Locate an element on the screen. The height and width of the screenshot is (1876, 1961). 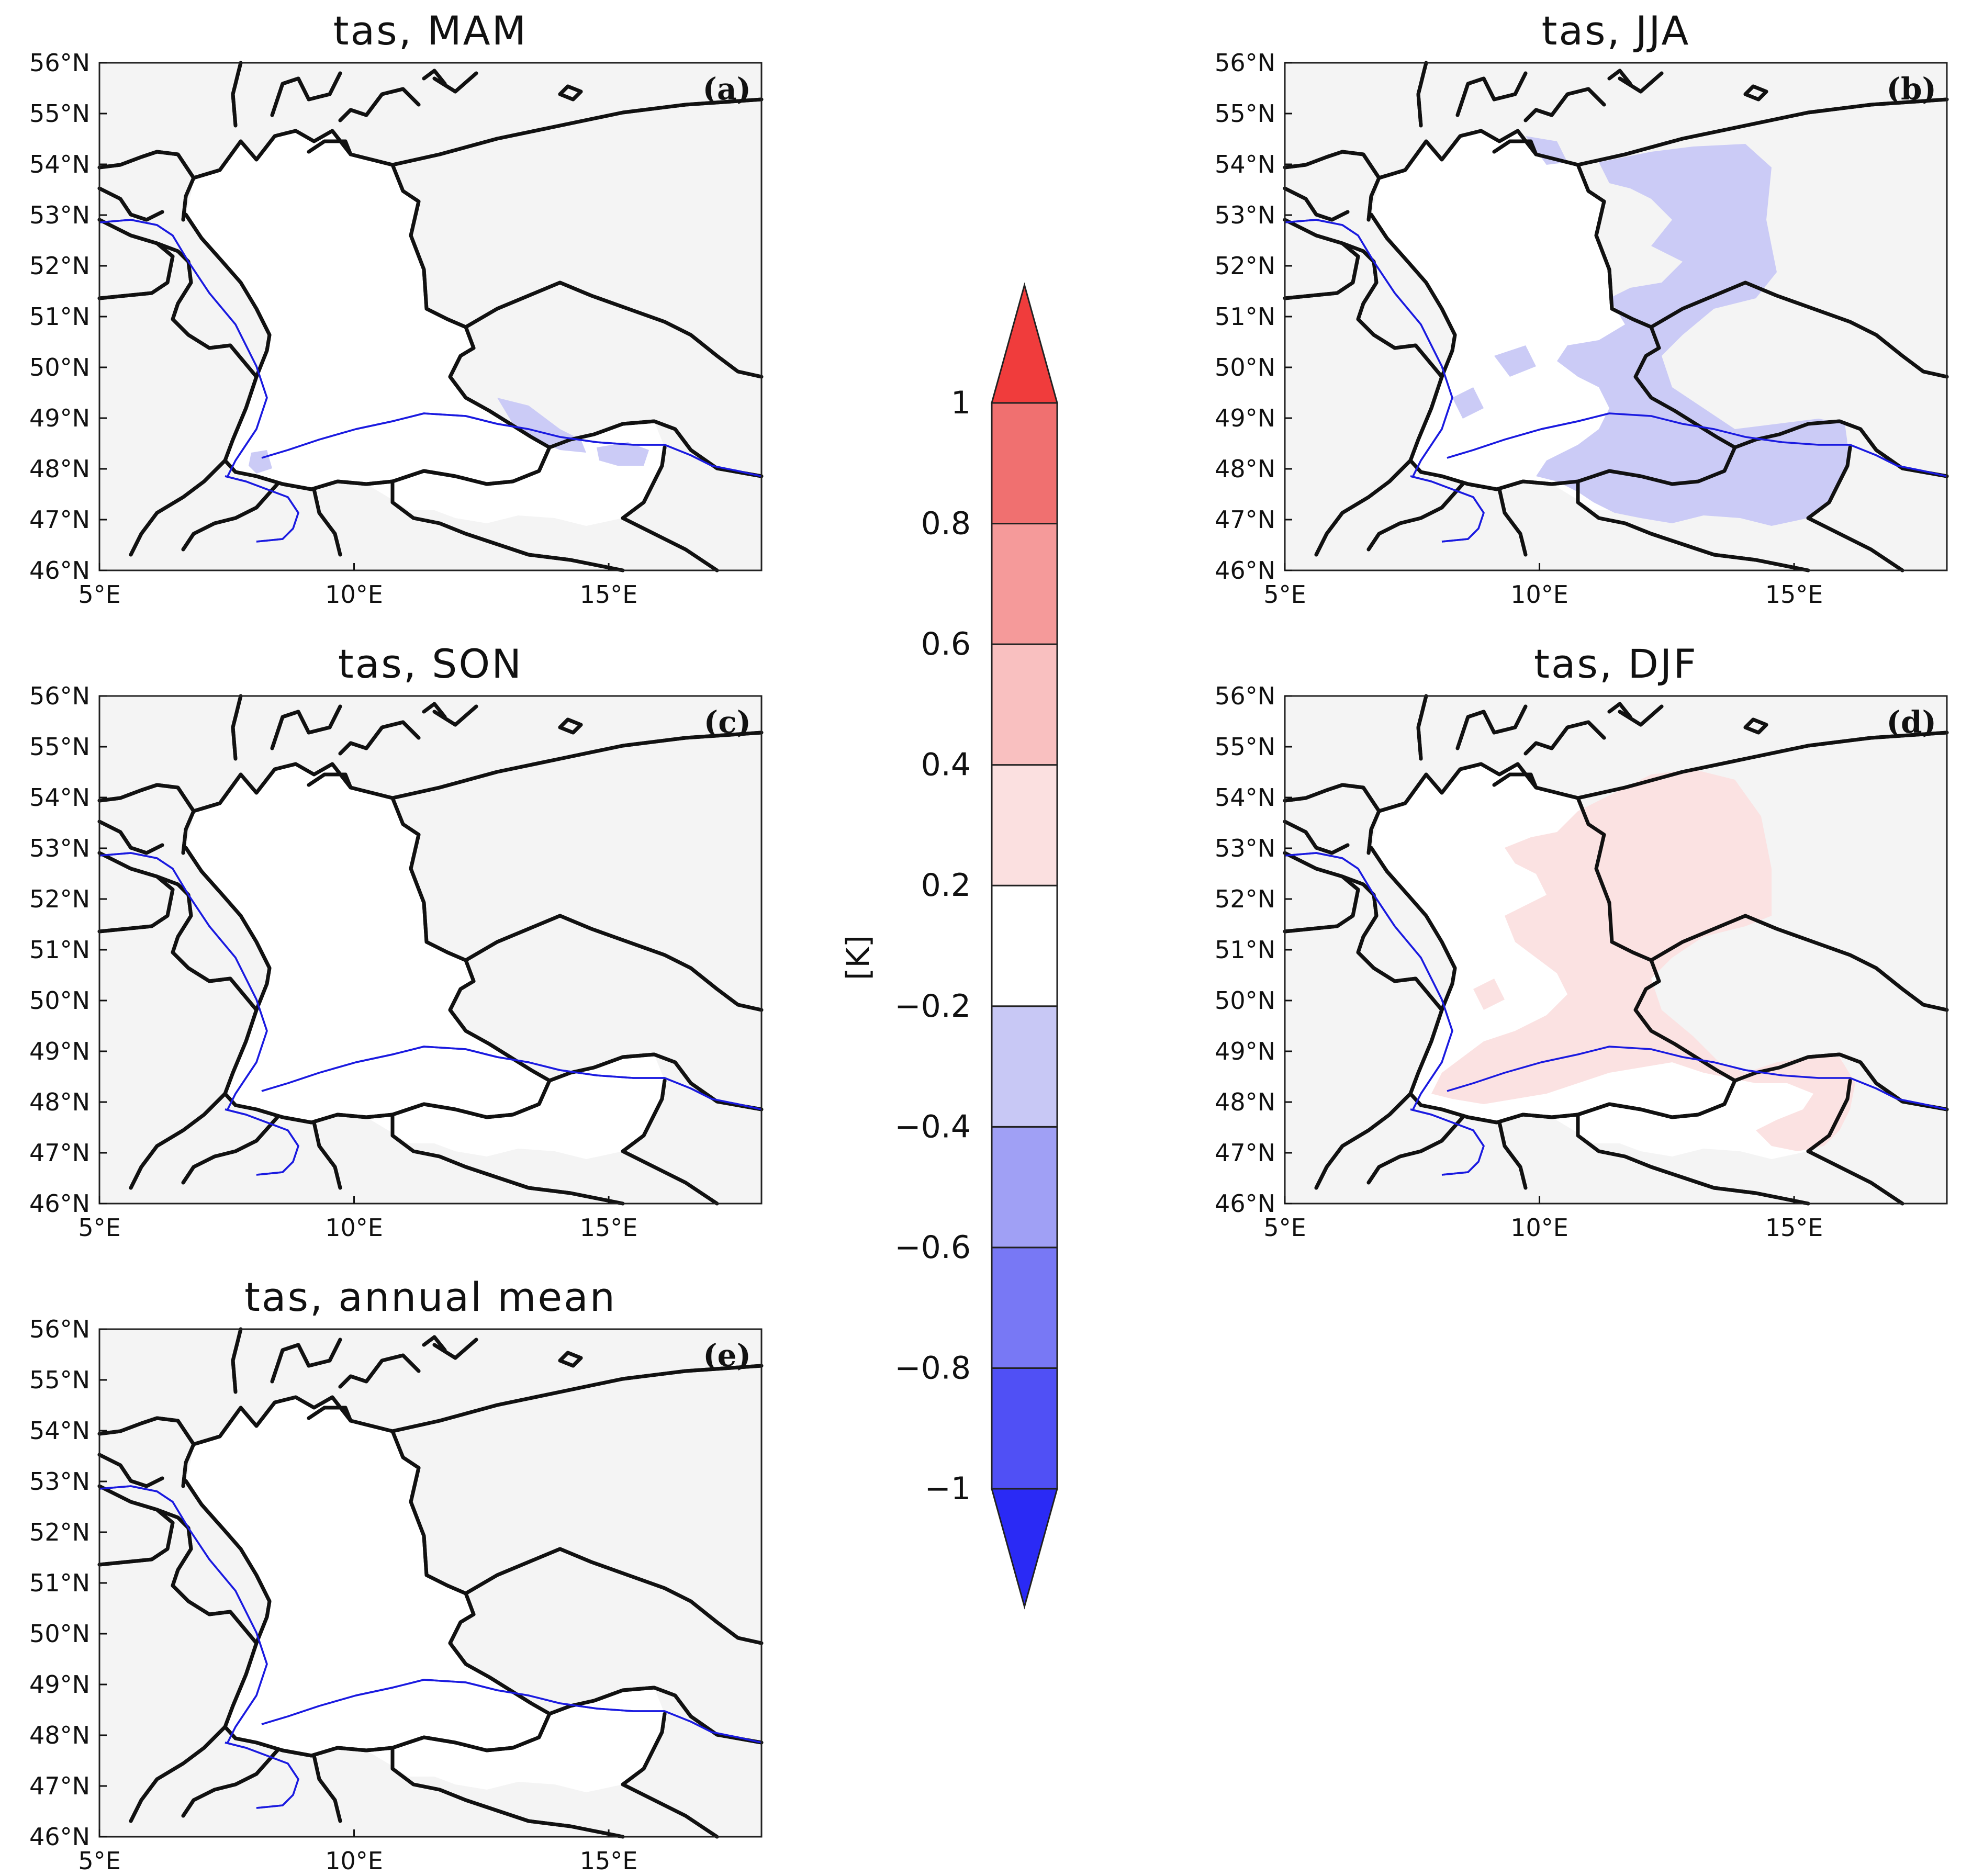
colorbar-tick-label: 0.8 is located at coordinates (946, 524).